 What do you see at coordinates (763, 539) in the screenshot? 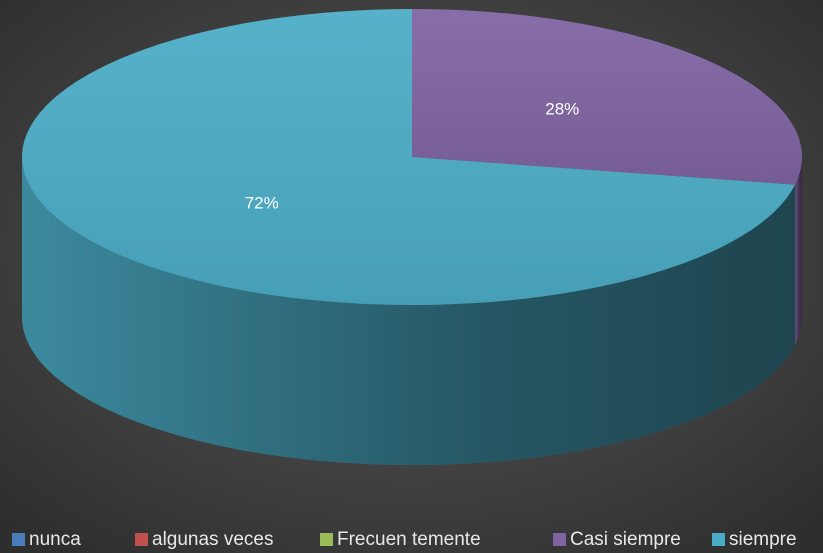
I see `legend-label: siempre` at bounding box center [763, 539].